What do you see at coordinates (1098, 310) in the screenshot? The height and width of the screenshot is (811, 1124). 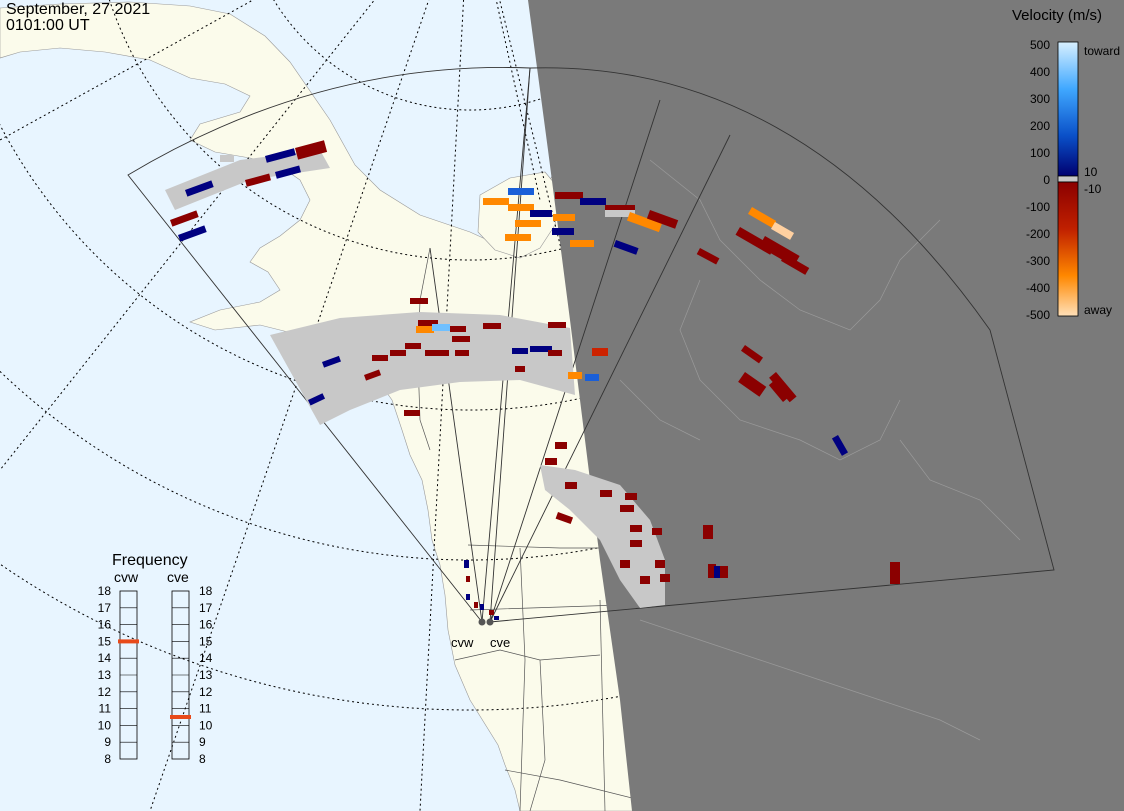 I see `legend-away-label: away` at bounding box center [1098, 310].